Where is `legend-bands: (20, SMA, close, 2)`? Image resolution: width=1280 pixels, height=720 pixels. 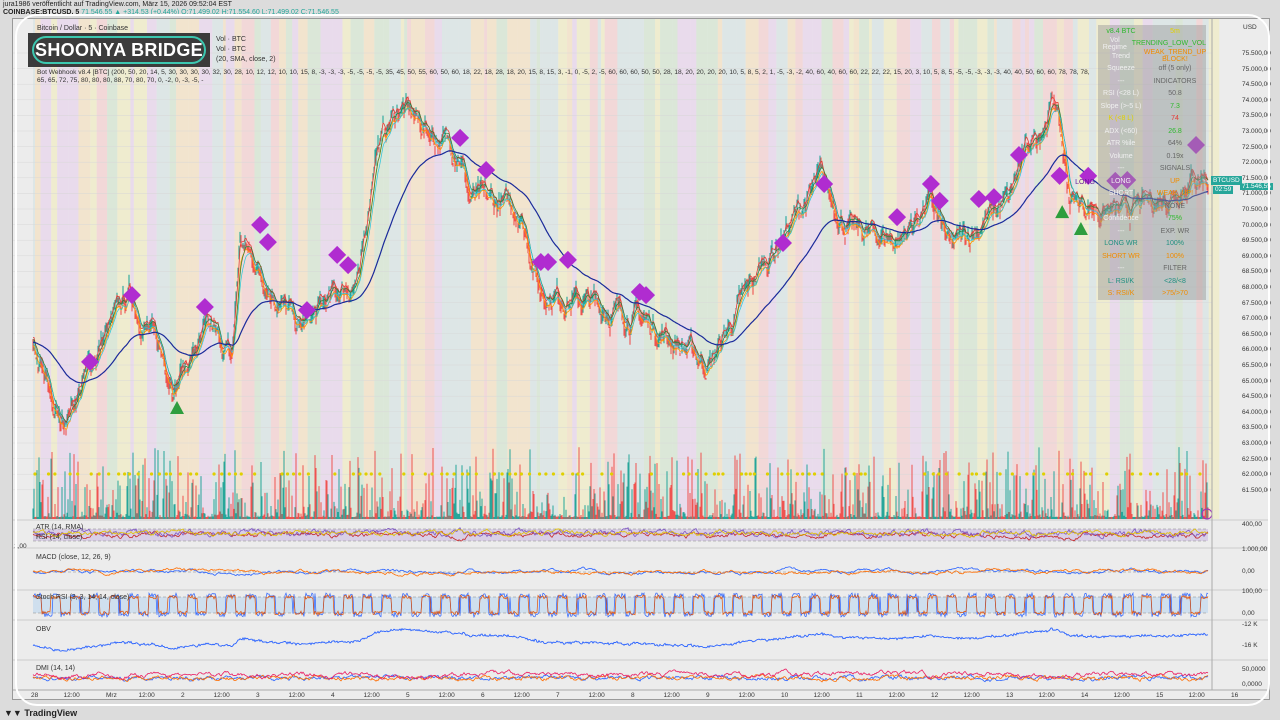
legend-bands: (20, SMA, close, 2) is located at coordinates (246, 59).